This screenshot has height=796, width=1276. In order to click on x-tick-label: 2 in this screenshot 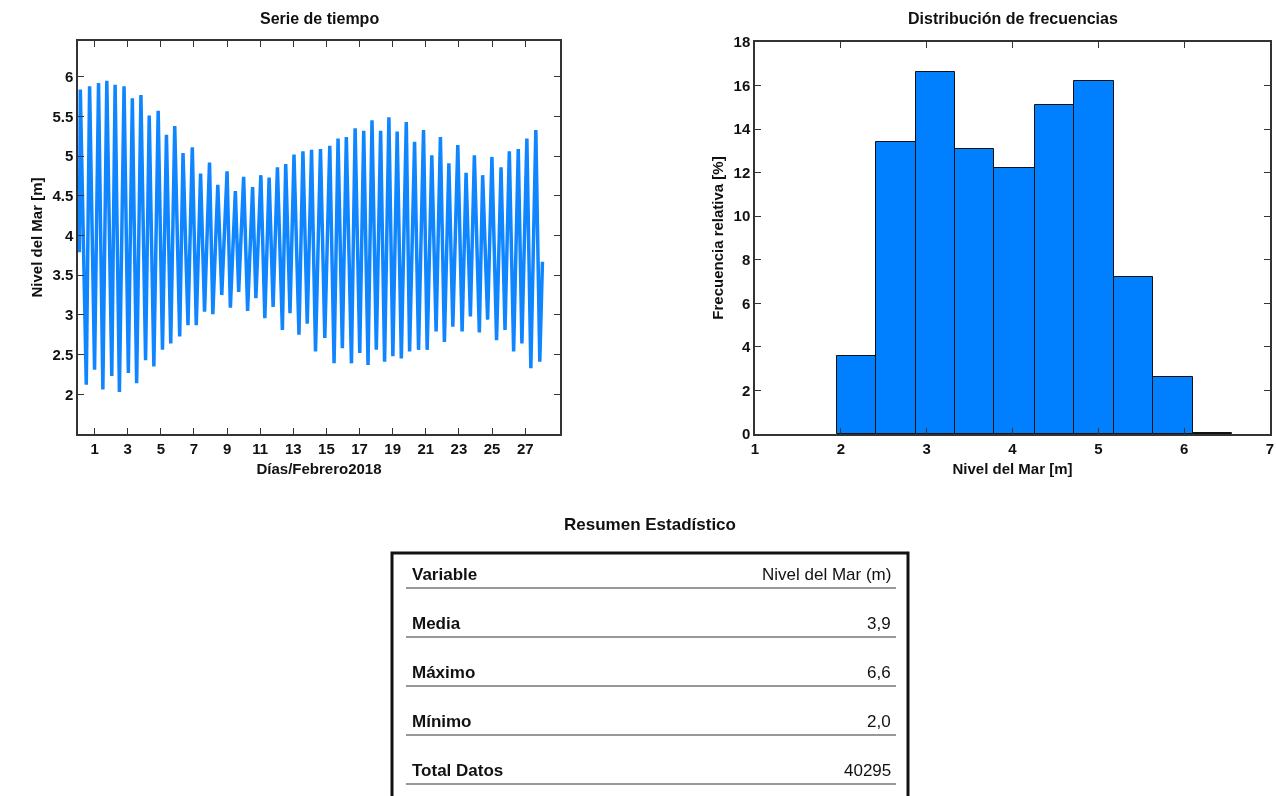, I will do `click(840, 448)`.